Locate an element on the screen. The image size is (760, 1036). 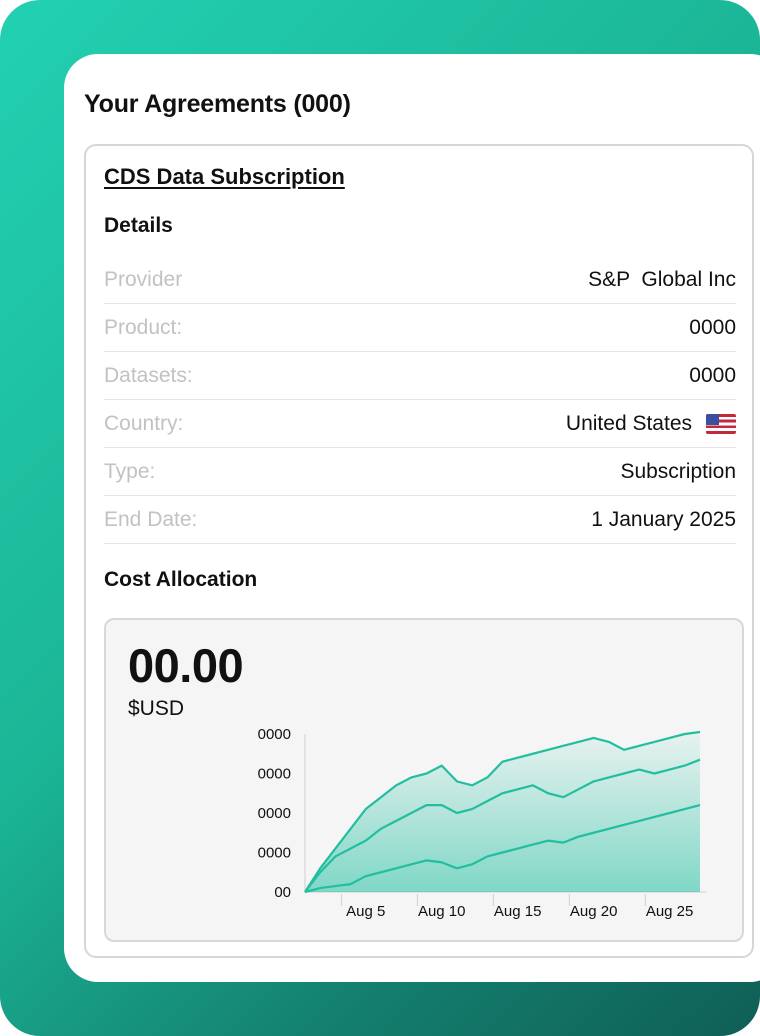
agreement-title-link: CDS Data Subscription is located at coordinates (224, 176).